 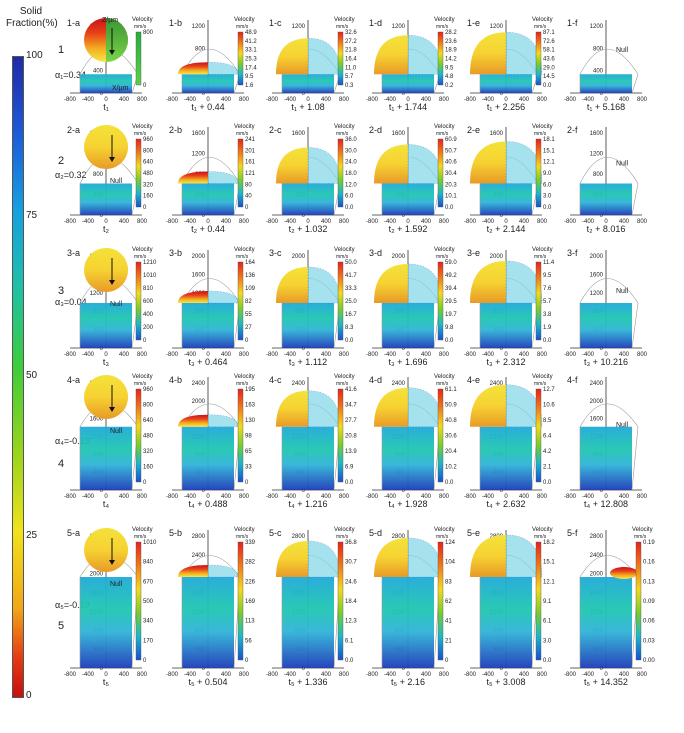 I want to click on time-label-1-a: t₁, so click(x=106, y=107).